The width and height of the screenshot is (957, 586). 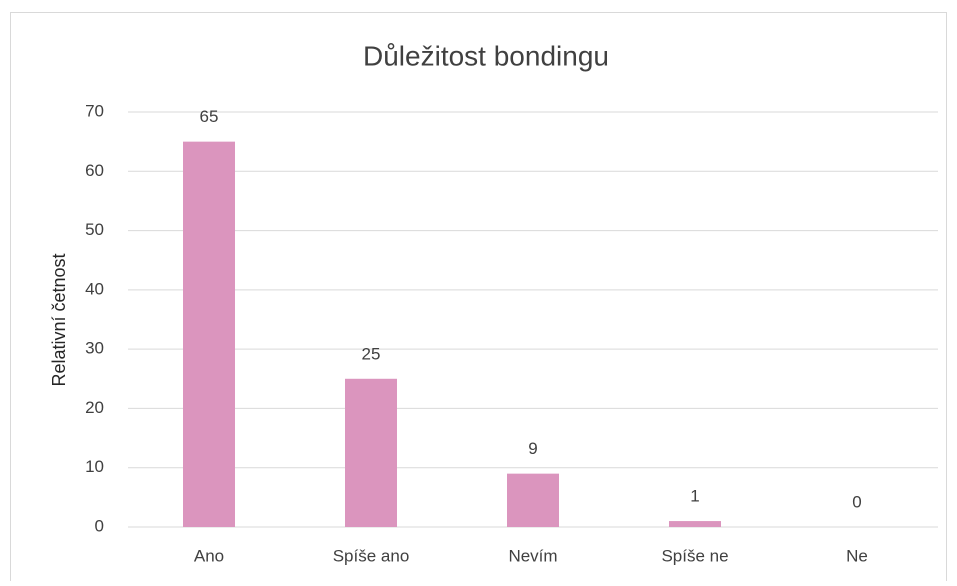 I want to click on x-tick-label: Nevím, so click(x=532, y=555).